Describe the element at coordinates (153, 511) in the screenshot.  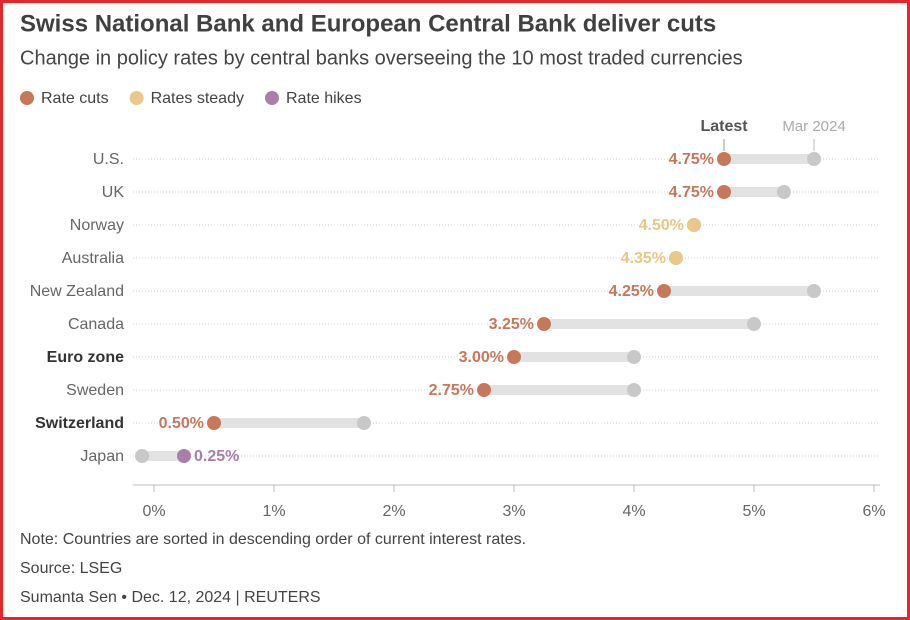
I see `x-tick-label: 0%` at that location.